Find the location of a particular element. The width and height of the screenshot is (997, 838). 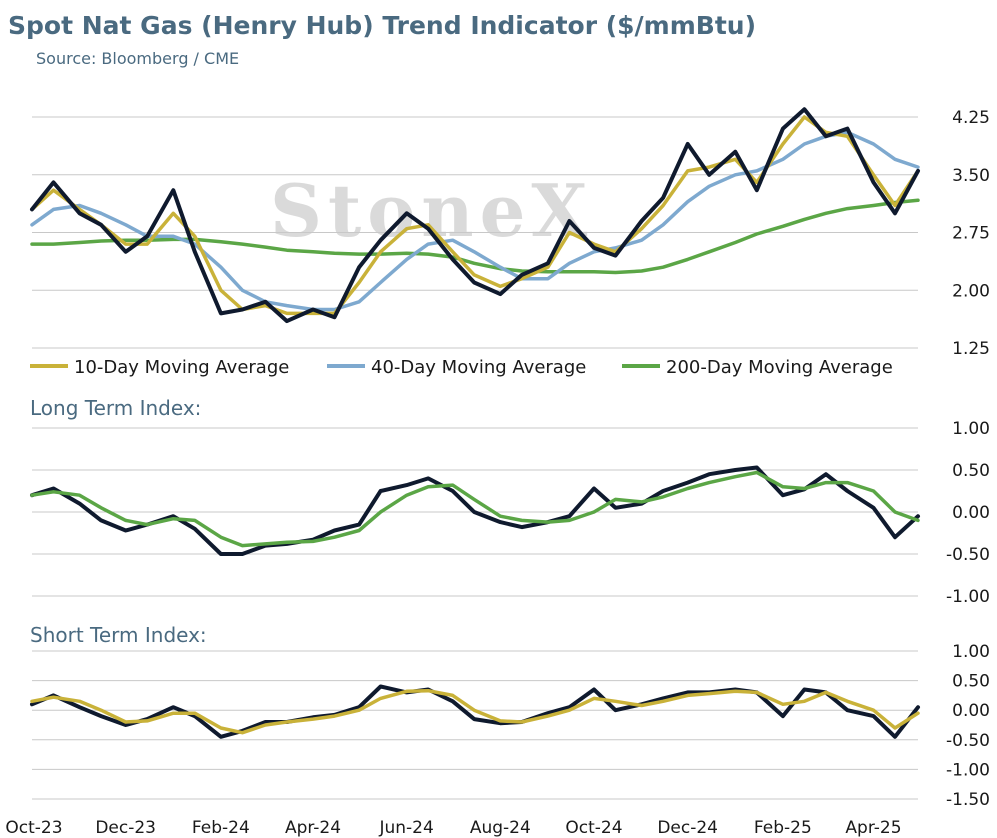

y-tick-label: 2.00 is located at coordinates (971, 291).